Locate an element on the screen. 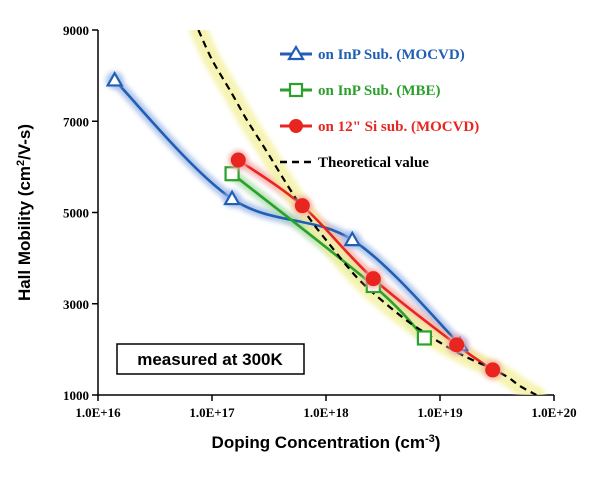  x-tick-label: 1.0E+20 is located at coordinates (553, 412).